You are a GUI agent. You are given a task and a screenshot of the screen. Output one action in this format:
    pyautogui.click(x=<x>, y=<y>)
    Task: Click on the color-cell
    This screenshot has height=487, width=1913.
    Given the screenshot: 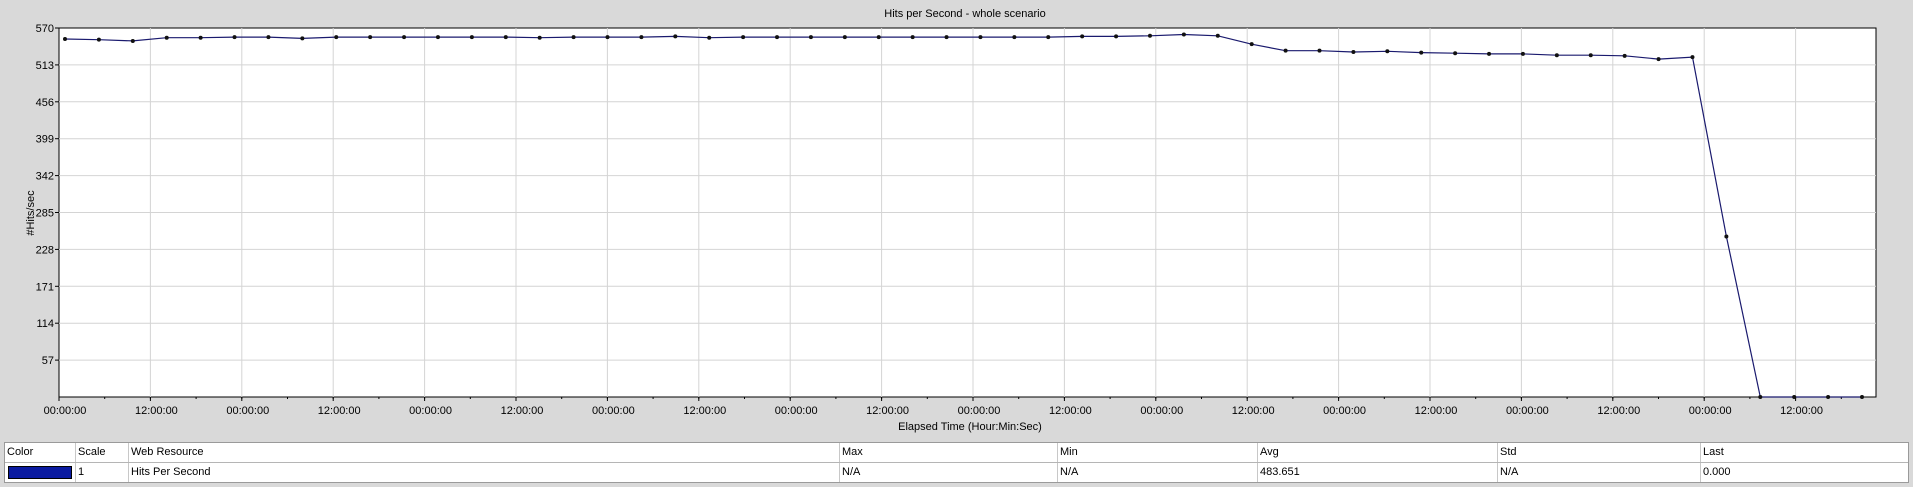 What is the action you would take?
    pyautogui.click(x=40, y=472)
    